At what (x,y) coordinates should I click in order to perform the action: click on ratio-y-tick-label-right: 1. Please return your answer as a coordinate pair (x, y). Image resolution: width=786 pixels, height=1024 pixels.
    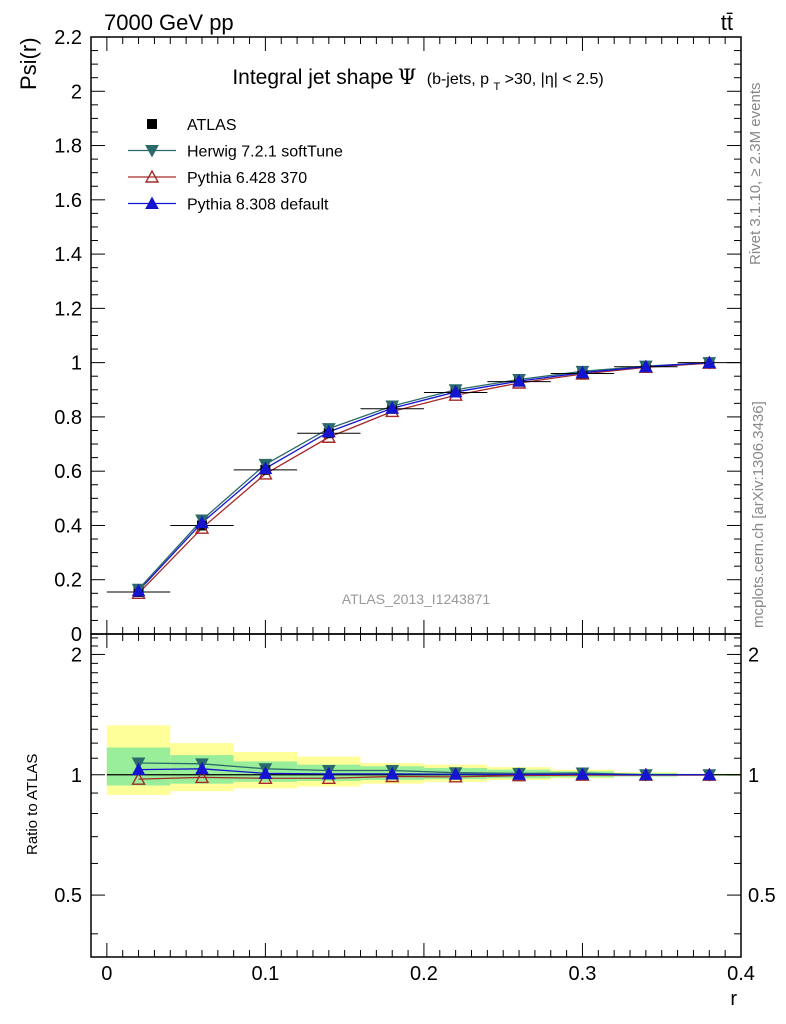
    Looking at the image, I should click on (753, 776).